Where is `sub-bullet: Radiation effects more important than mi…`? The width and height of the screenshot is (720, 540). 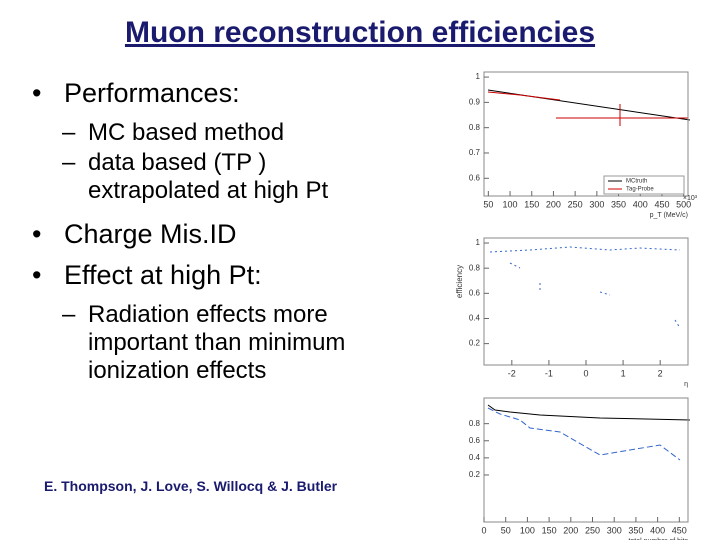
sub-bullet: Radiation effects more important than mi… is located at coordinates (236, 343).